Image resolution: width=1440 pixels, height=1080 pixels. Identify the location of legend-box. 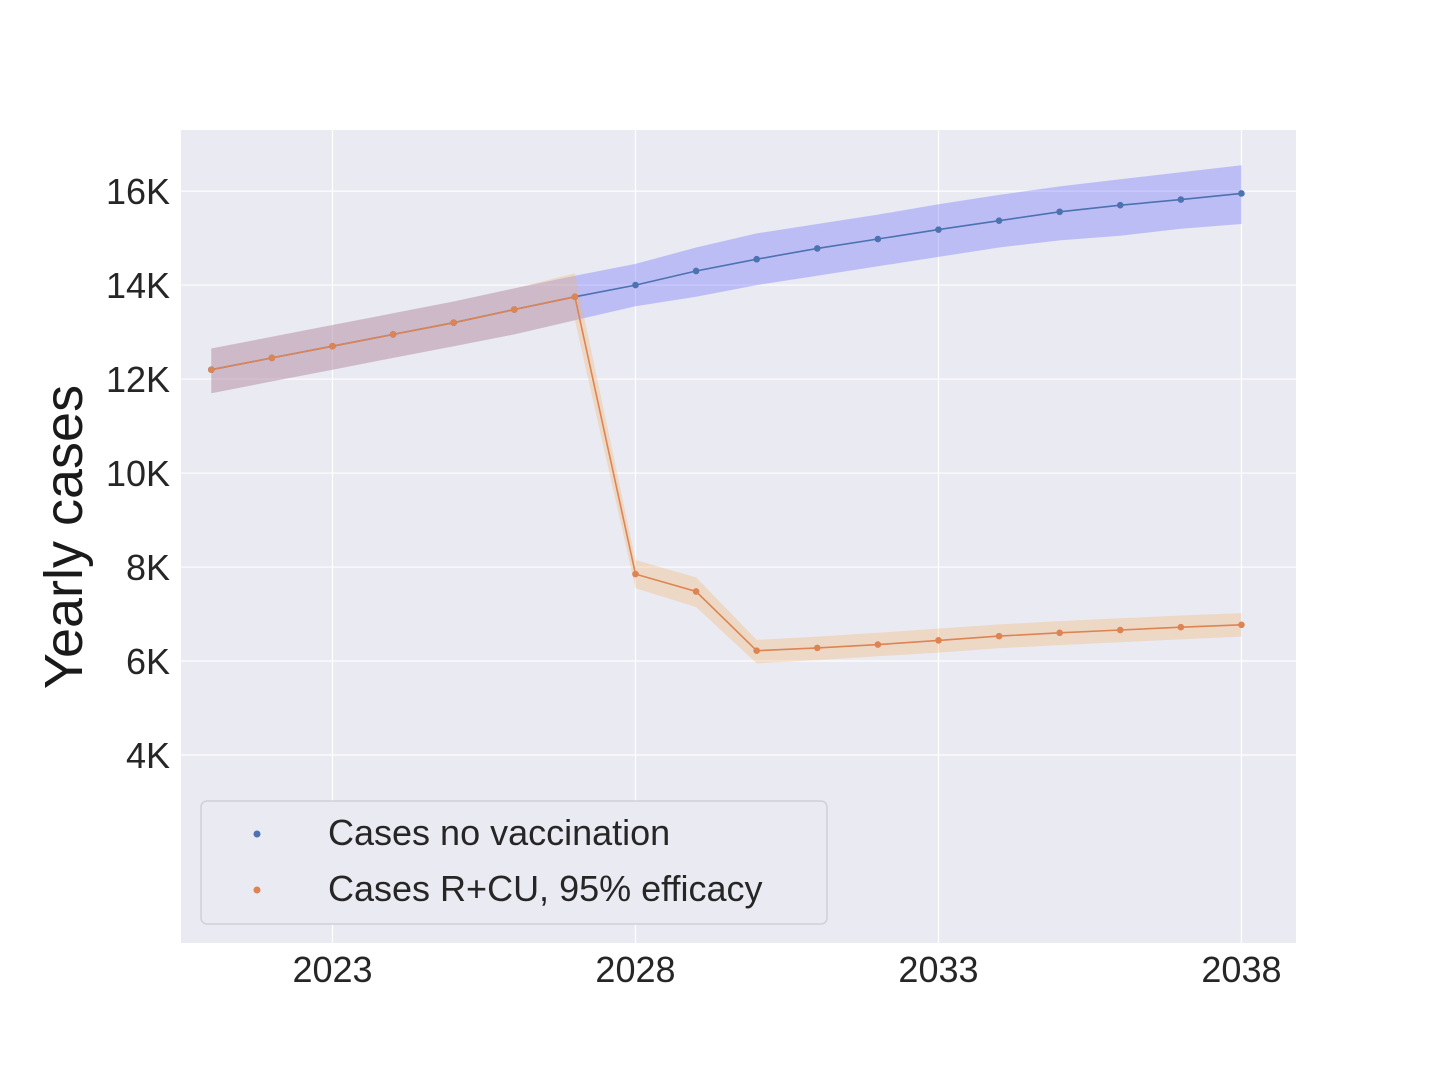
(514, 862).